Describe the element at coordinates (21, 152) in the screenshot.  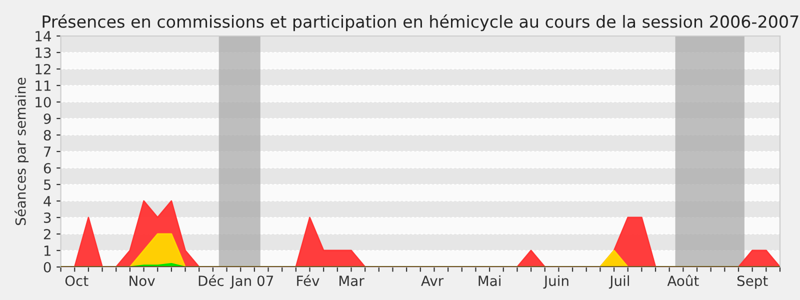
I see `y-axis-title: Séances par semaine` at that location.